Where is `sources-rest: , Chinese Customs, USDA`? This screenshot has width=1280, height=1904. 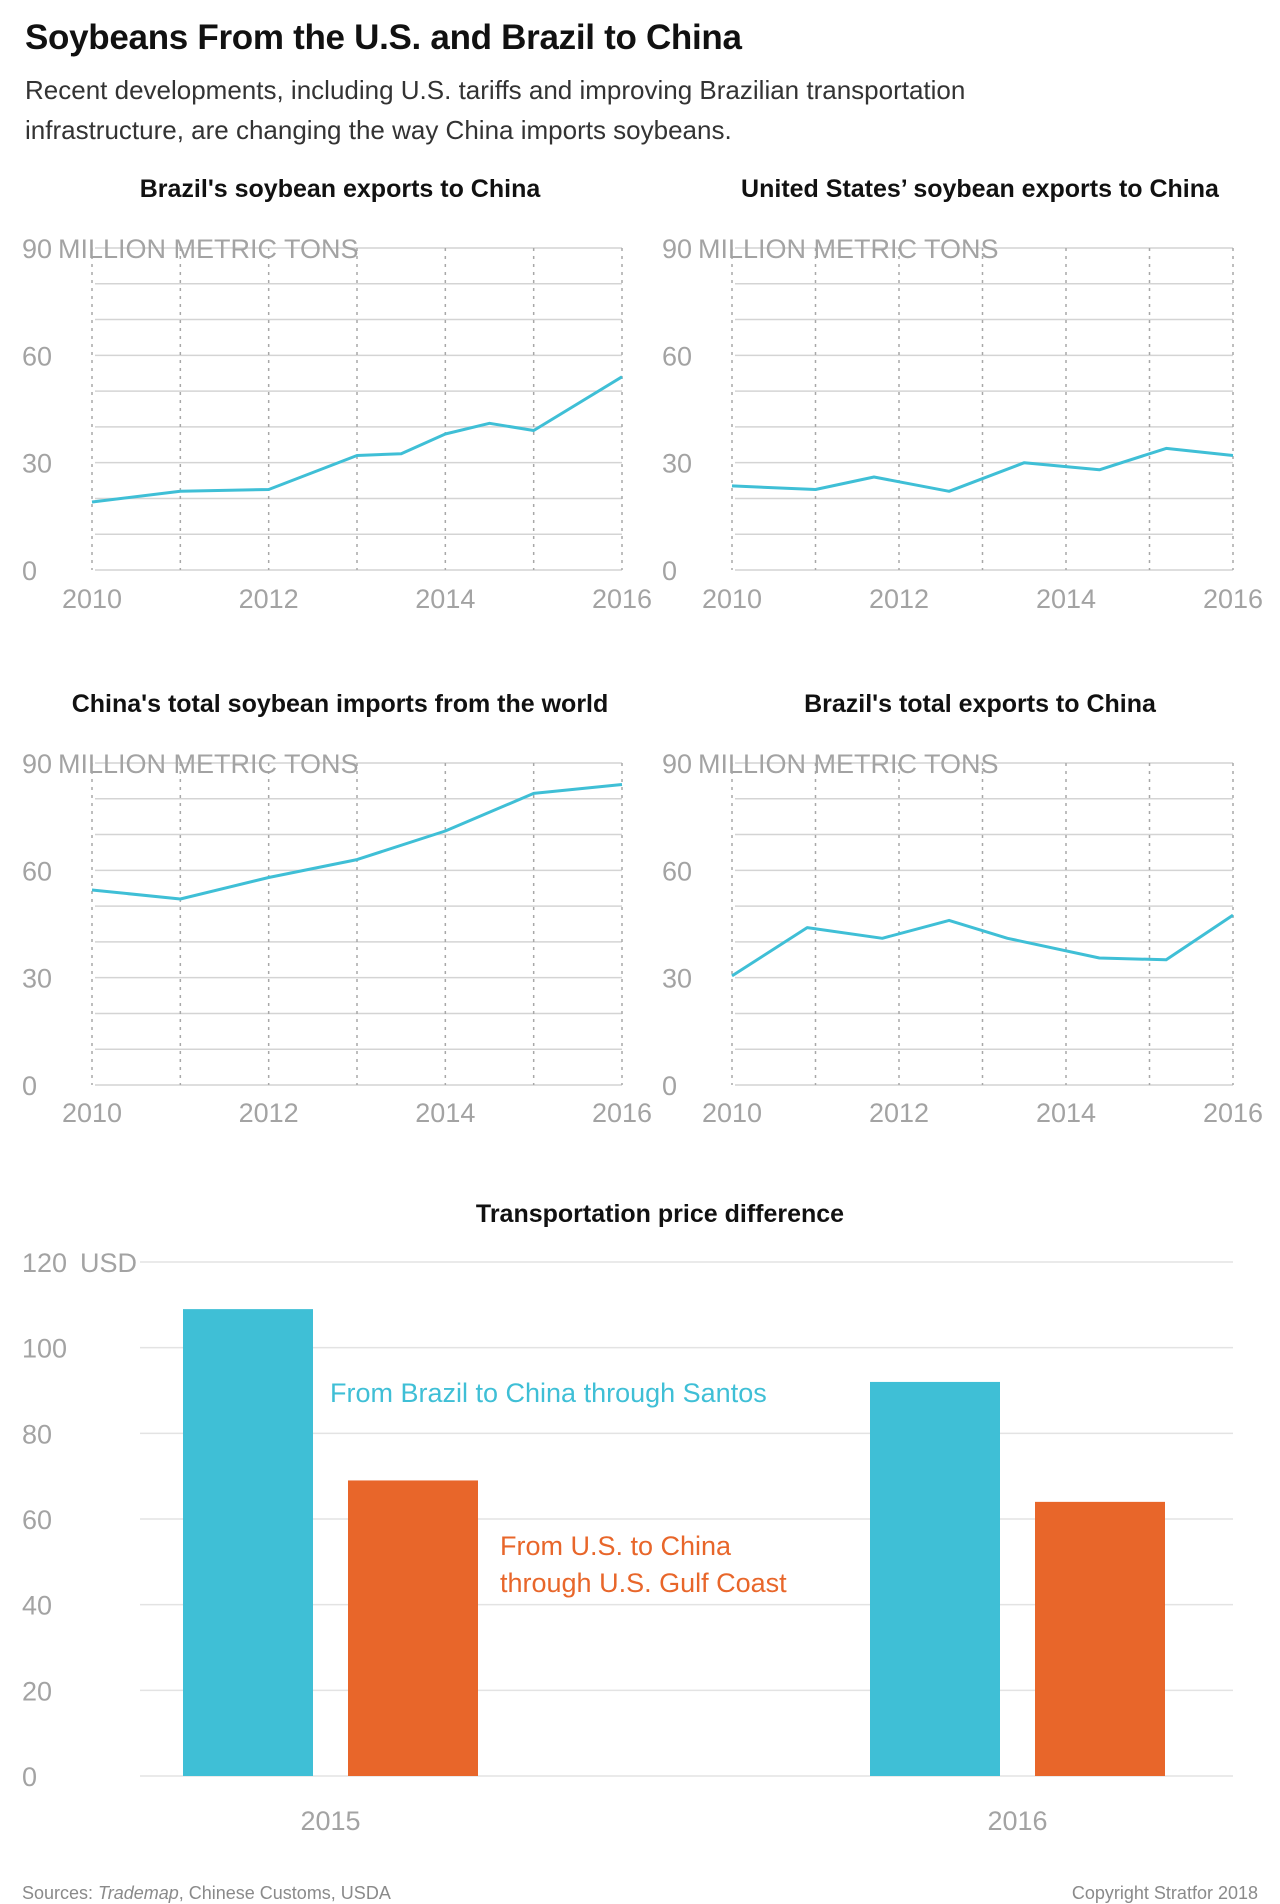
sources-rest: , Chinese Customs, USDA is located at coordinates (285, 1893).